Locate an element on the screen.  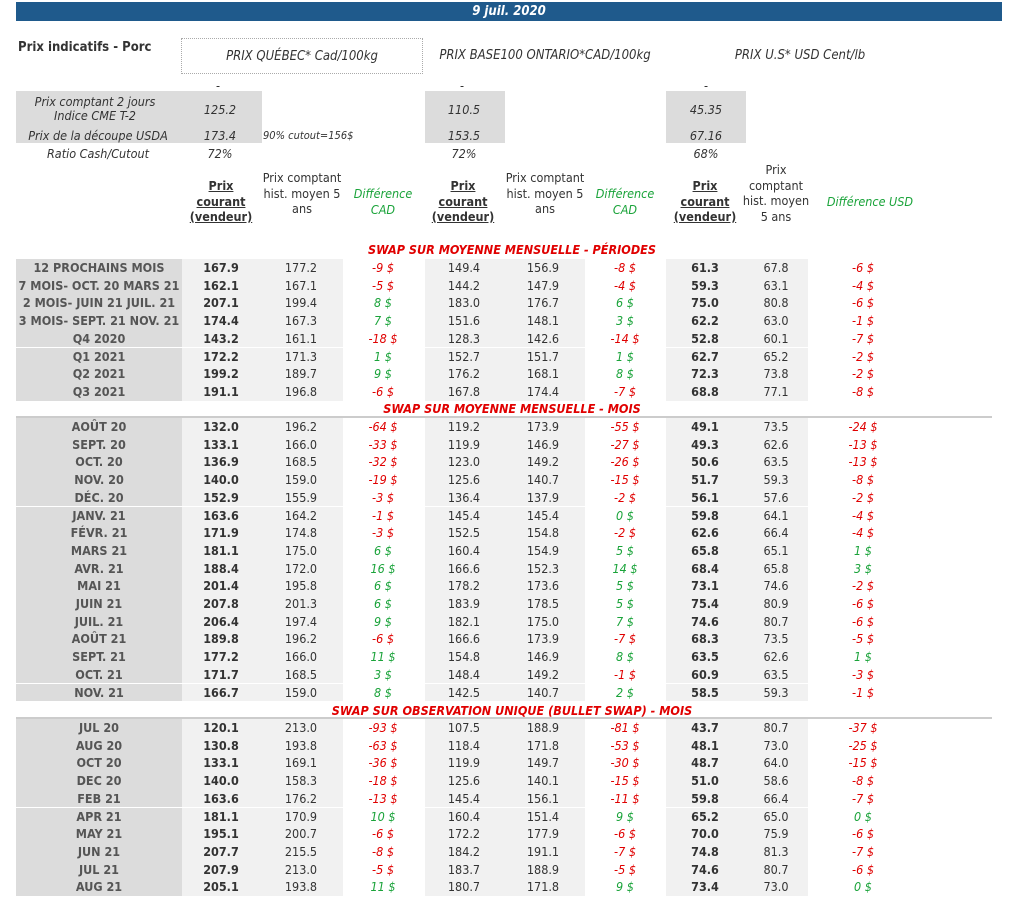
difference-cell: -7 $ is located at coordinates (863, 798).